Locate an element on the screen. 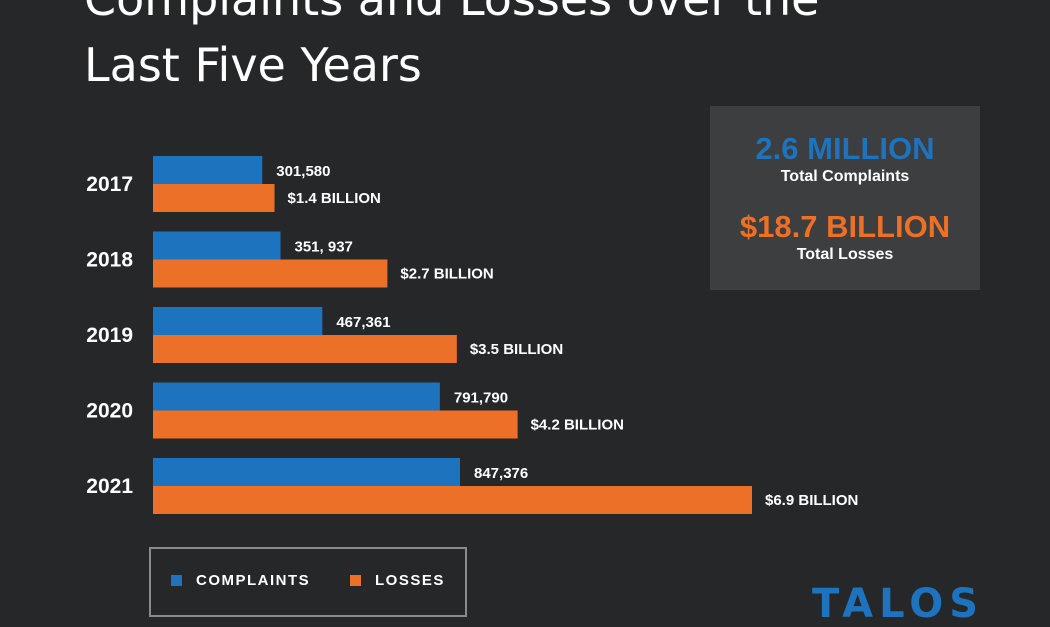 This screenshot has width=1050, height=627. year-label-2019: 2019 is located at coordinates (109, 335).